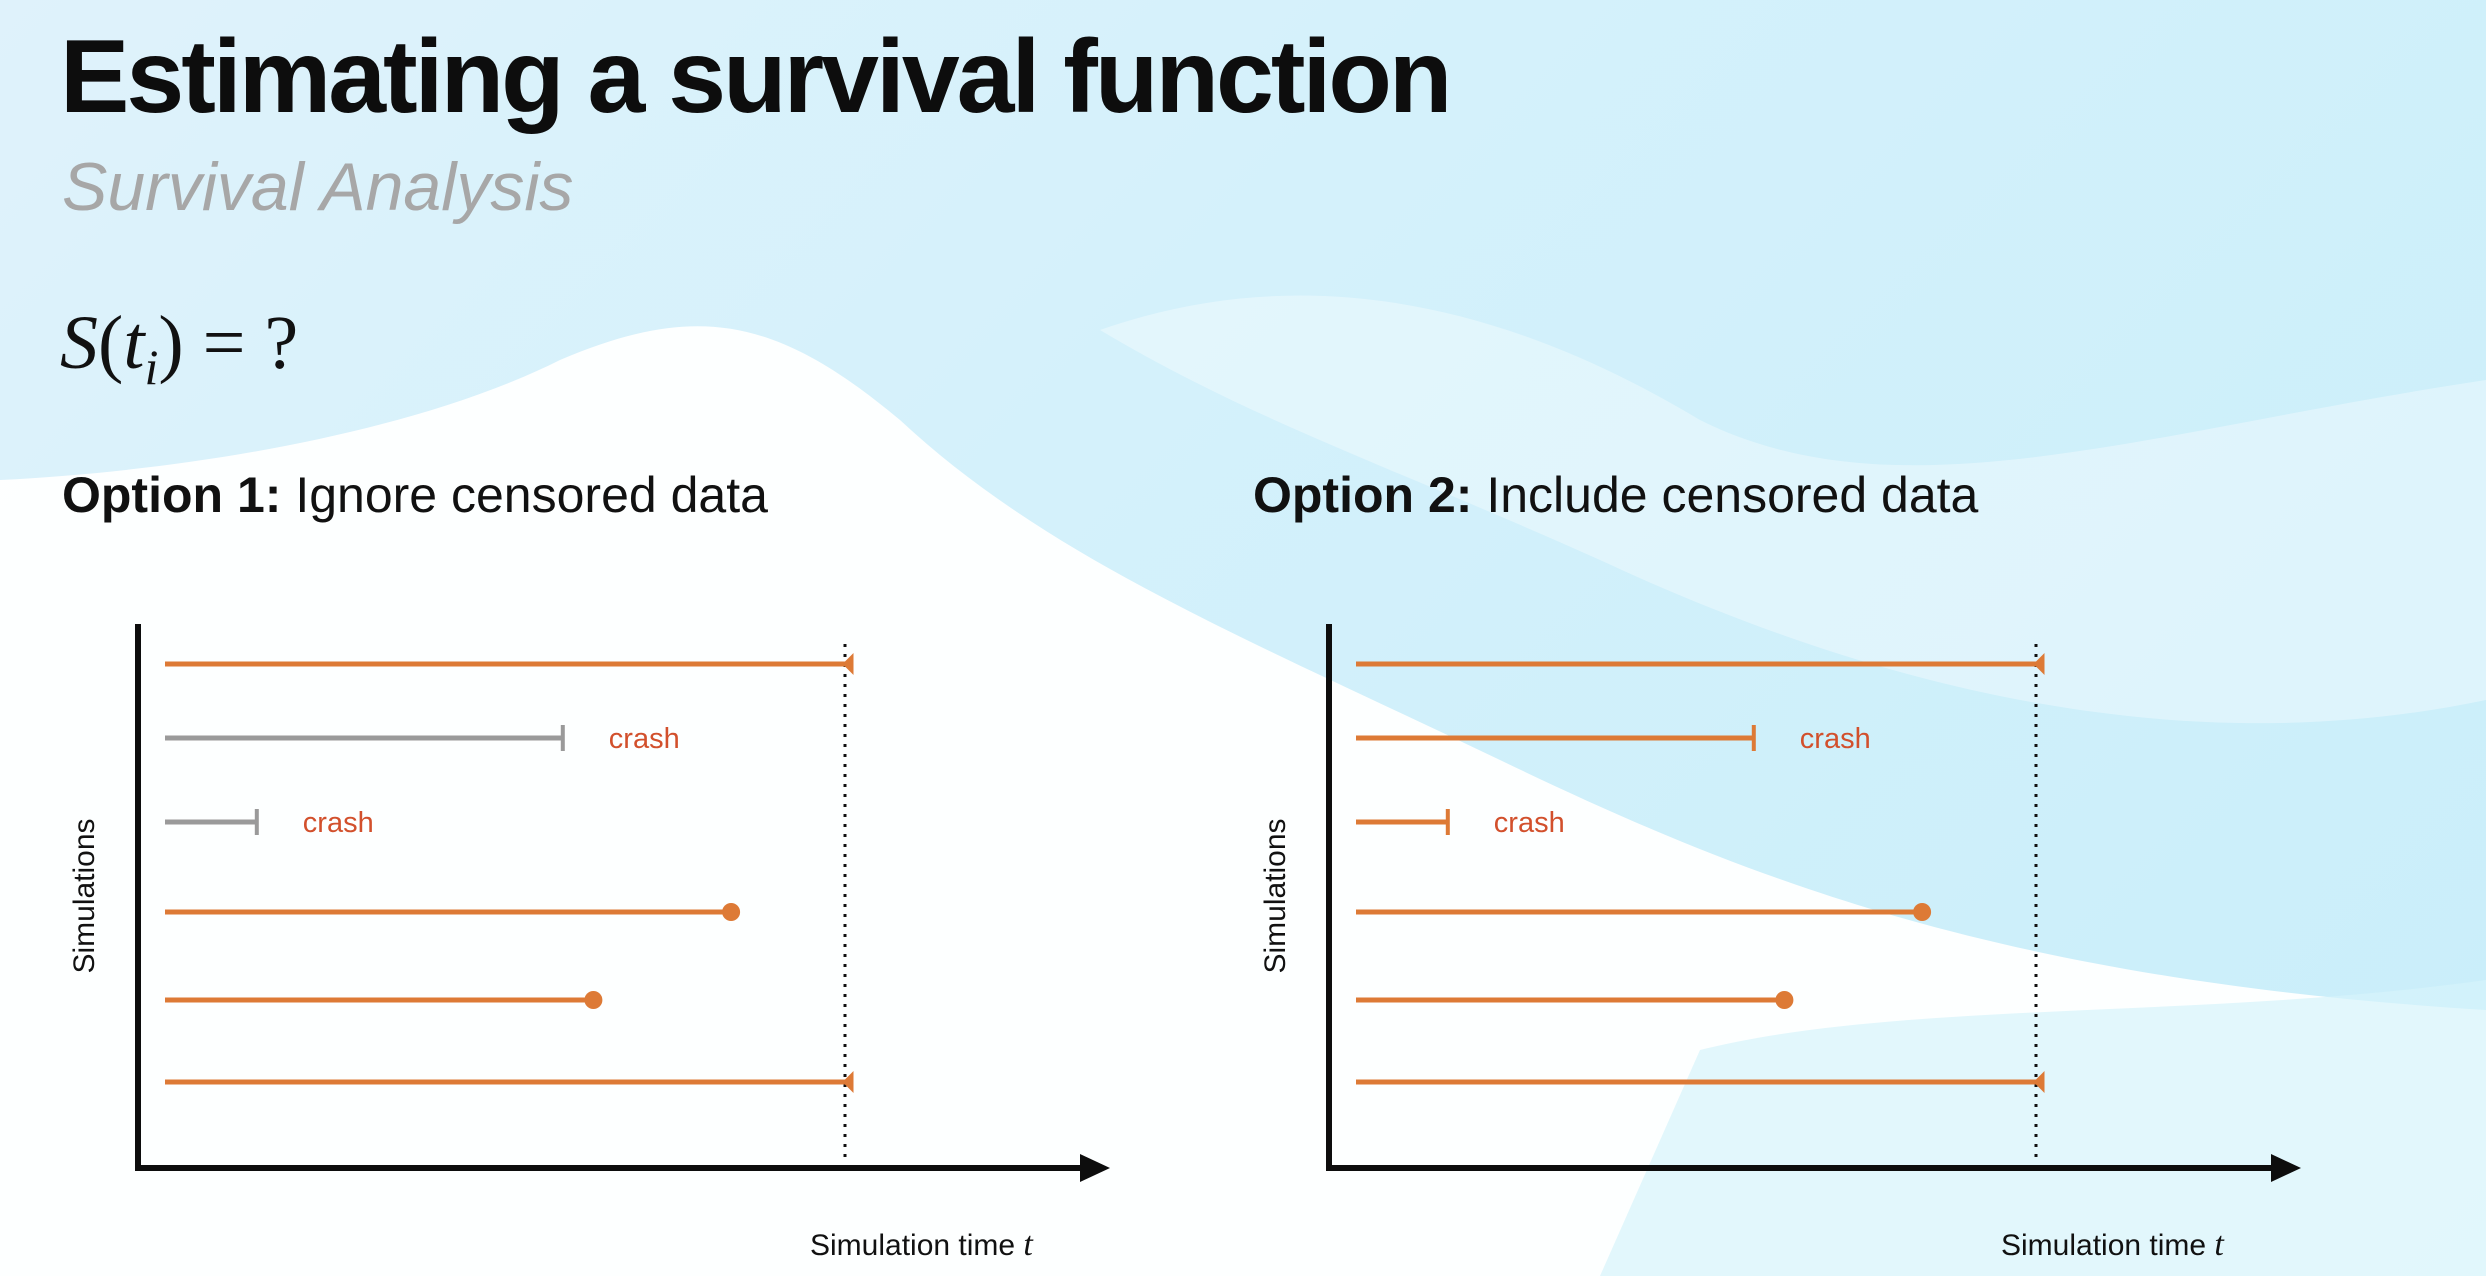  I want to click on option-1-text: Ignore censored data, so click(531, 495).